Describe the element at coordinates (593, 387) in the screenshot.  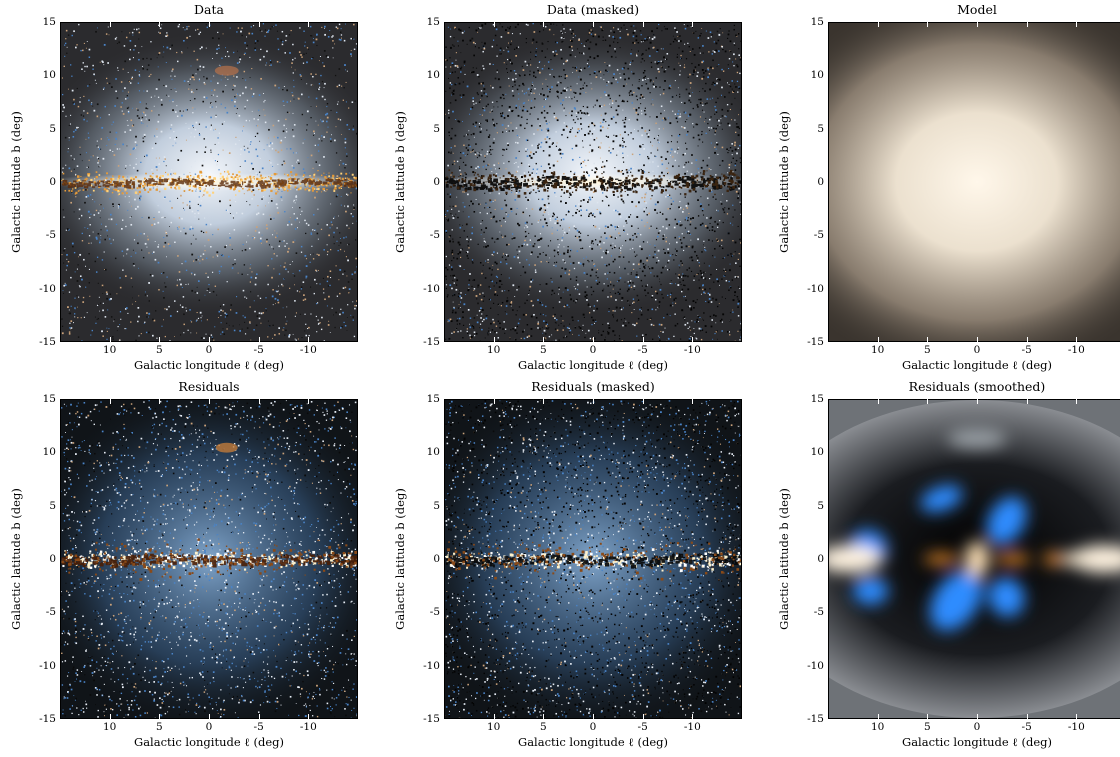
I see `panel-title: Residuals (masked)` at that location.